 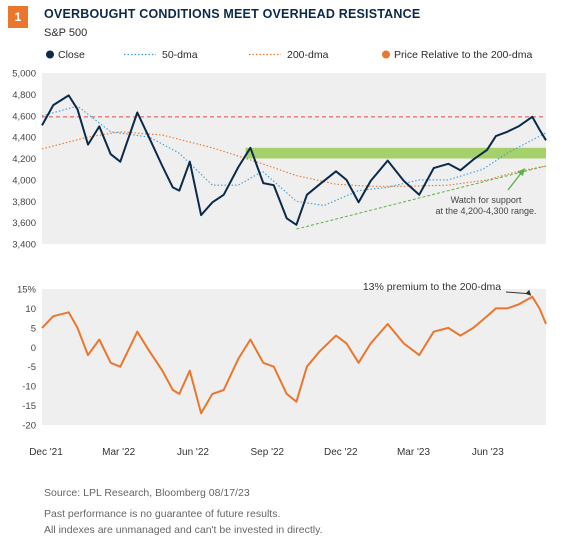 I want to click on legend-label: 50-dma, so click(x=180, y=55).